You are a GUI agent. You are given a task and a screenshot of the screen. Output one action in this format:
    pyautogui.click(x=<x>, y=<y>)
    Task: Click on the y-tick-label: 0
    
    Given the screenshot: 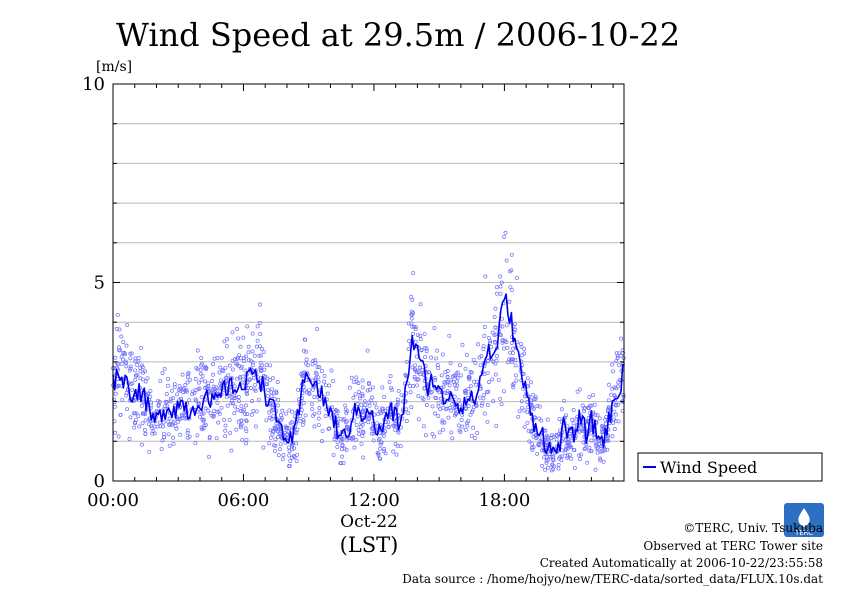 What is the action you would take?
    pyautogui.click(x=99, y=481)
    